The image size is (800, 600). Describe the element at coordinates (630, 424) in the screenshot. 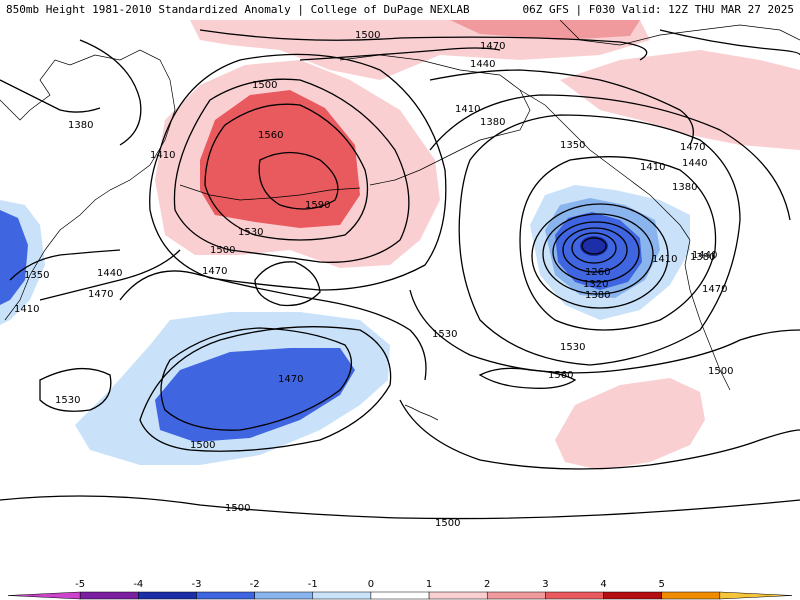

I see `positive-anomaly-southeast` at that location.